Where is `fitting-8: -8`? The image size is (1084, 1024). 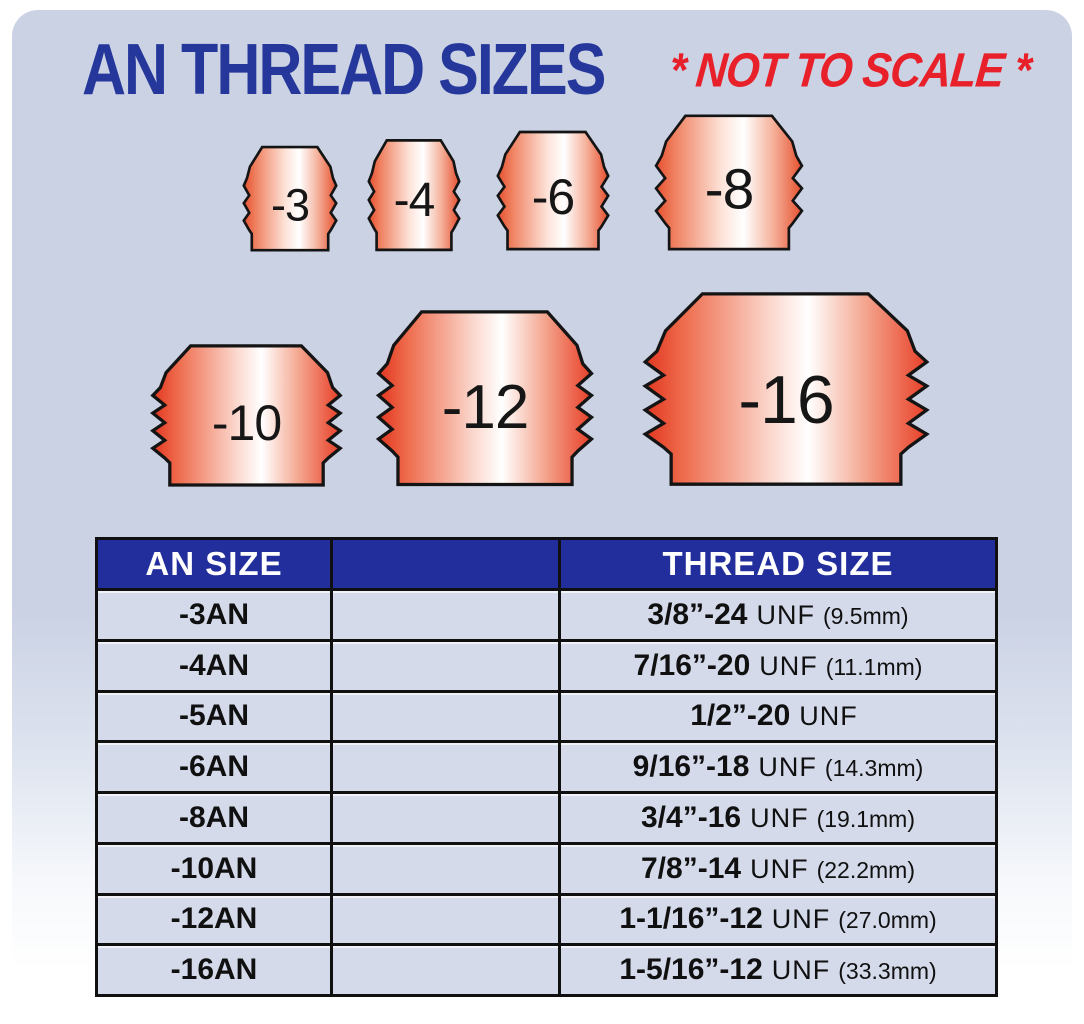
fitting-8: -8 is located at coordinates (729, 183).